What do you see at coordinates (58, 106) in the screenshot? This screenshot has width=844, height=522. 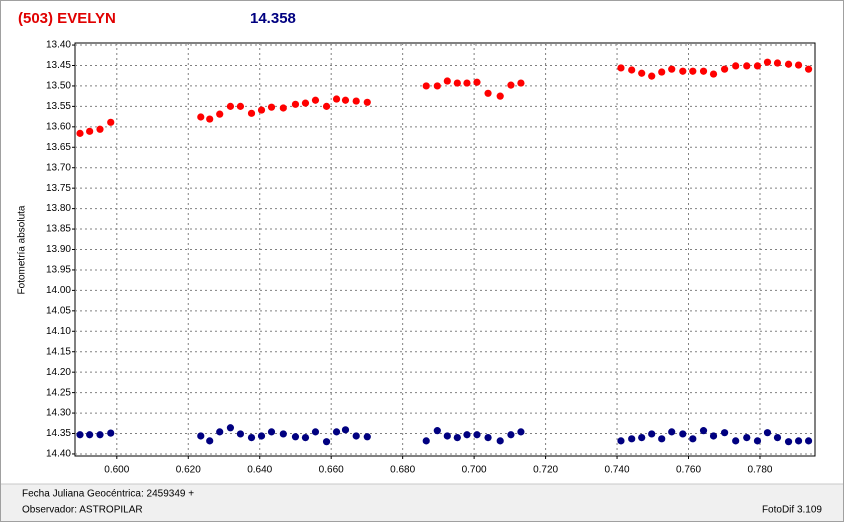 I see `y-tick-label: 13.55` at bounding box center [58, 106].